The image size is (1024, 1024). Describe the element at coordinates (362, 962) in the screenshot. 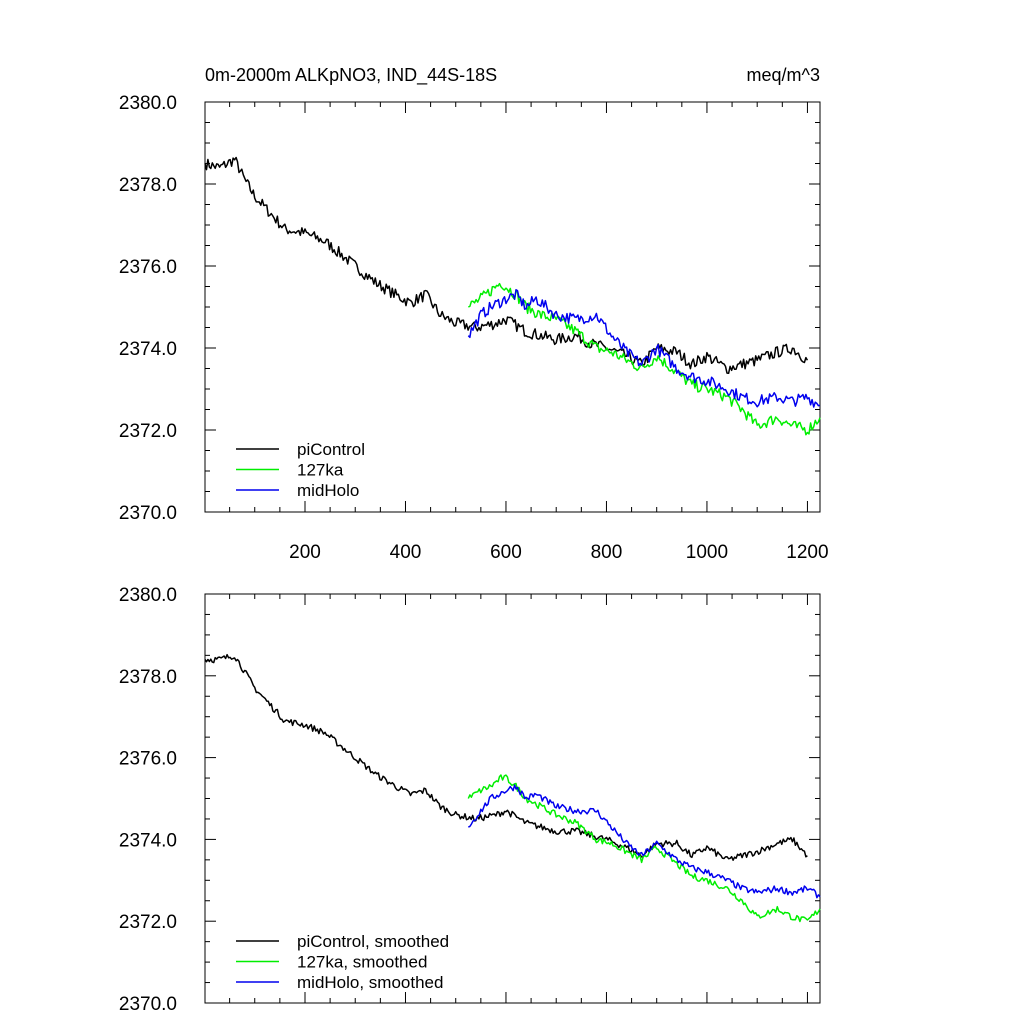

I see `legend-label: 127ka, smoothed` at that location.